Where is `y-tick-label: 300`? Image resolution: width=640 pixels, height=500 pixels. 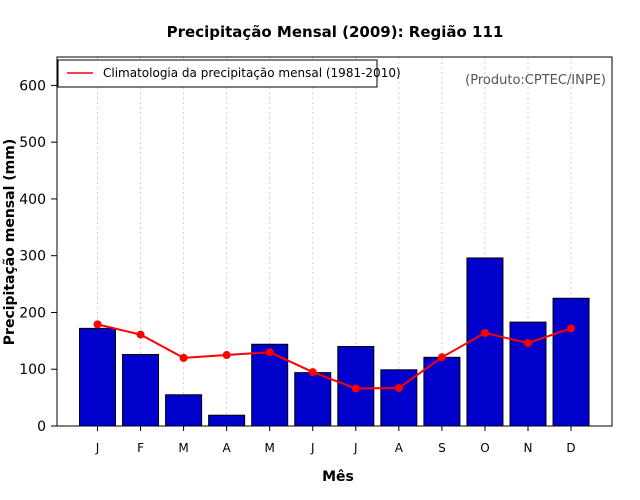
y-tick-label: 300 is located at coordinates (32, 257).